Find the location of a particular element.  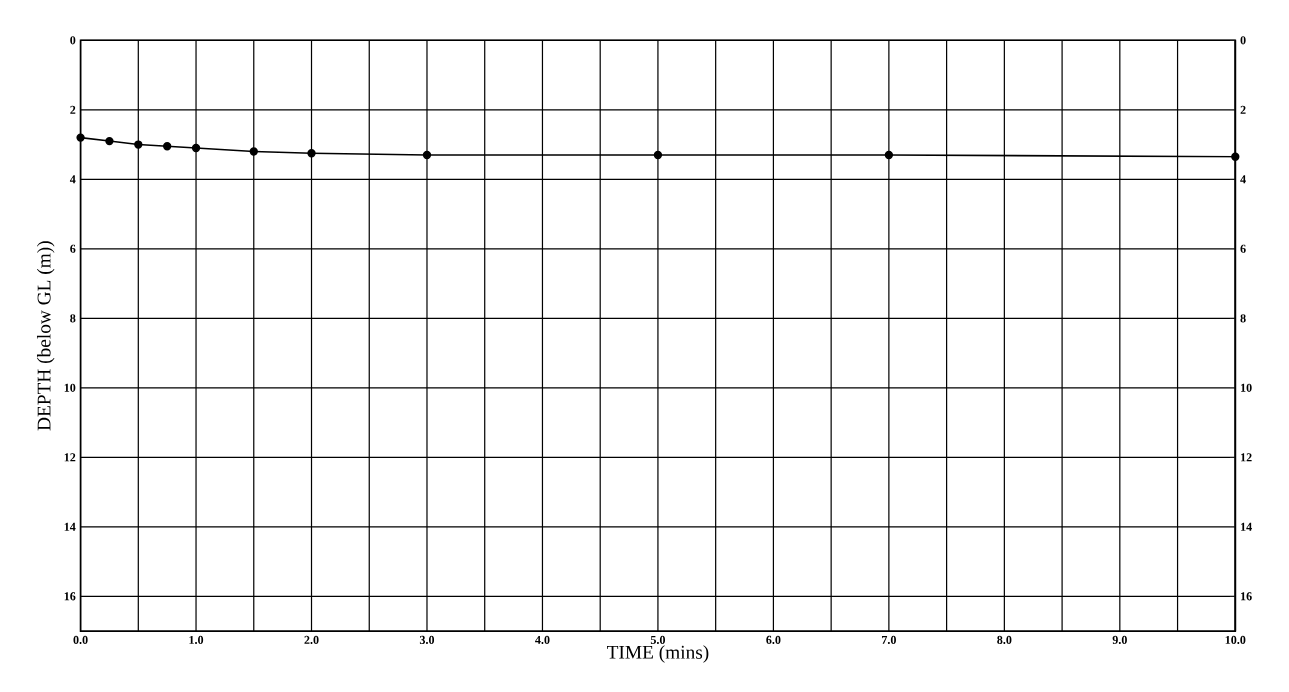

x-tick-label: 4.0 is located at coordinates (542, 640).